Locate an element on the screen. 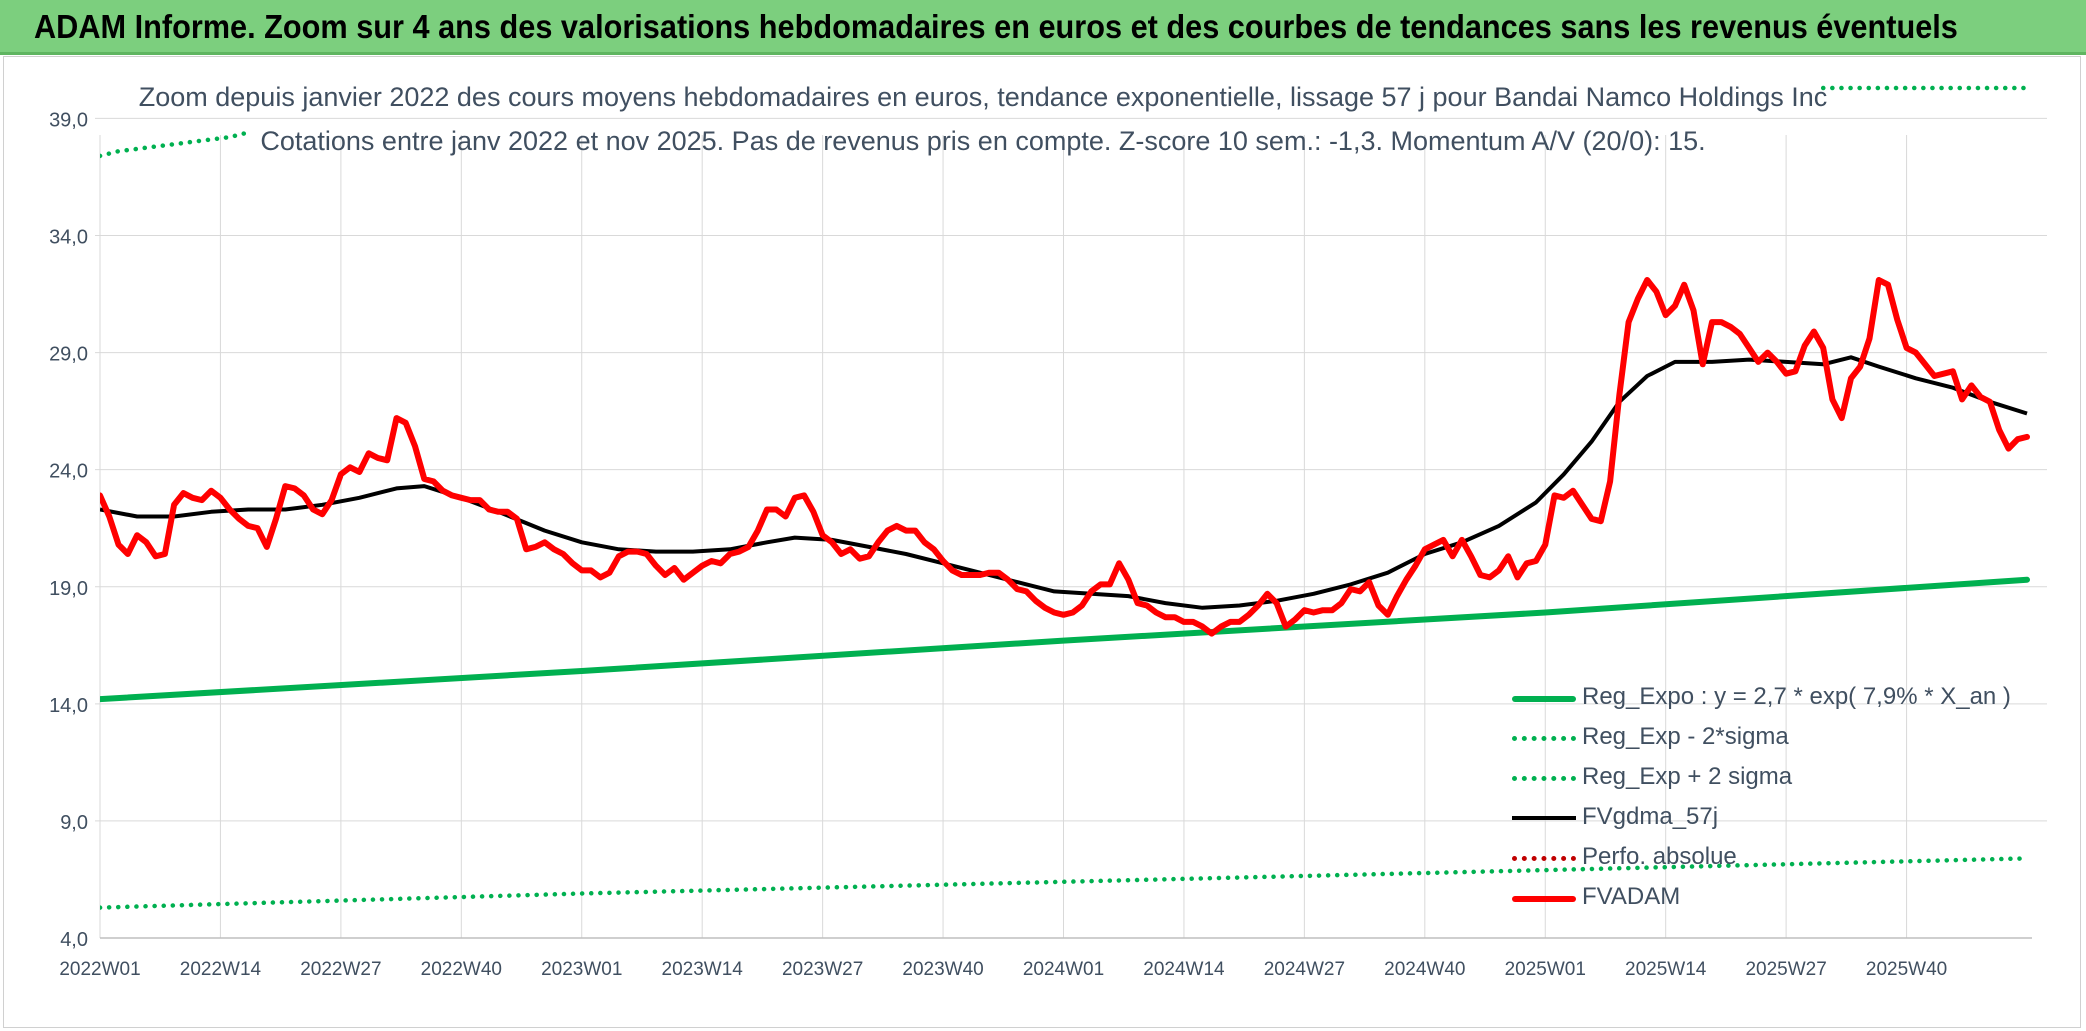  y-tick-label: 34,0 is located at coordinates (68, 238).